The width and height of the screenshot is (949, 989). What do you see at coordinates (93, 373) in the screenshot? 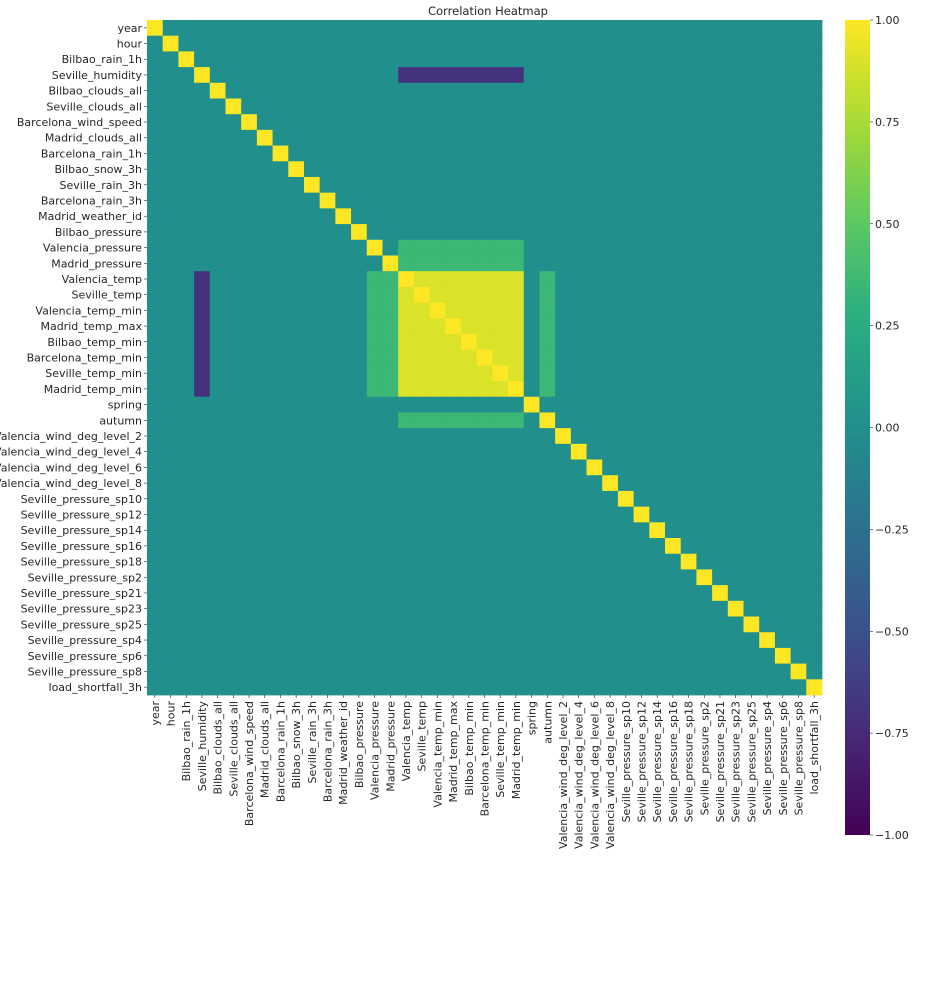
I see `y-tick-label: Seville_temp_min` at bounding box center [93, 373].